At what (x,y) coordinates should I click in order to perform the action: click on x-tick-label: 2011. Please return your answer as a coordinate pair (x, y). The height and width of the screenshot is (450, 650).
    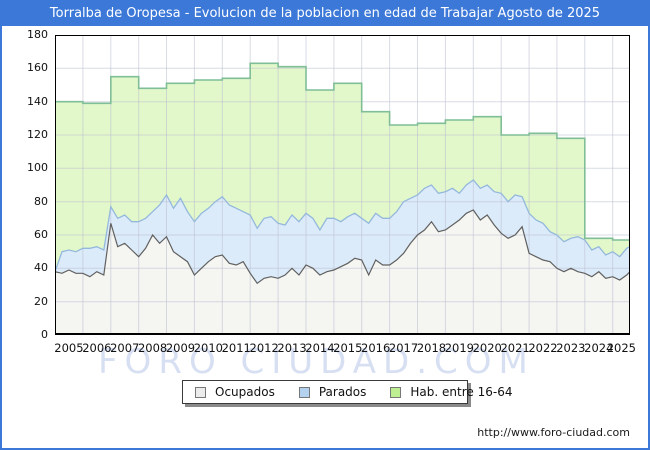
    Looking at the image, I should click on (236, 348).